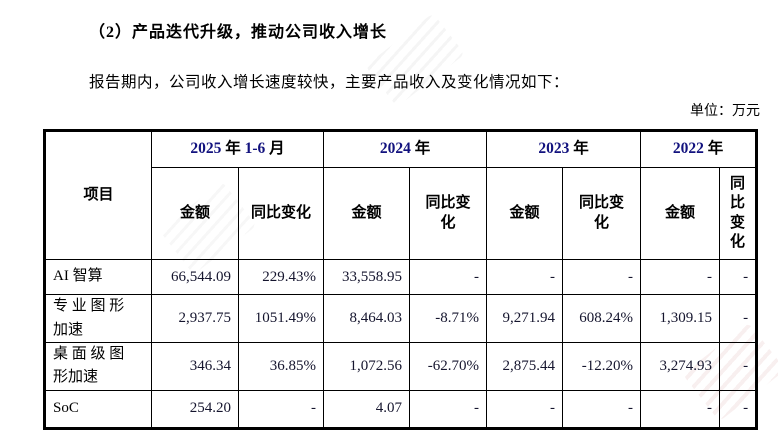  Describe the element at coordinates (525, 213) in the screenshot. I see `subheader-amount-2023: 金额` at that location.